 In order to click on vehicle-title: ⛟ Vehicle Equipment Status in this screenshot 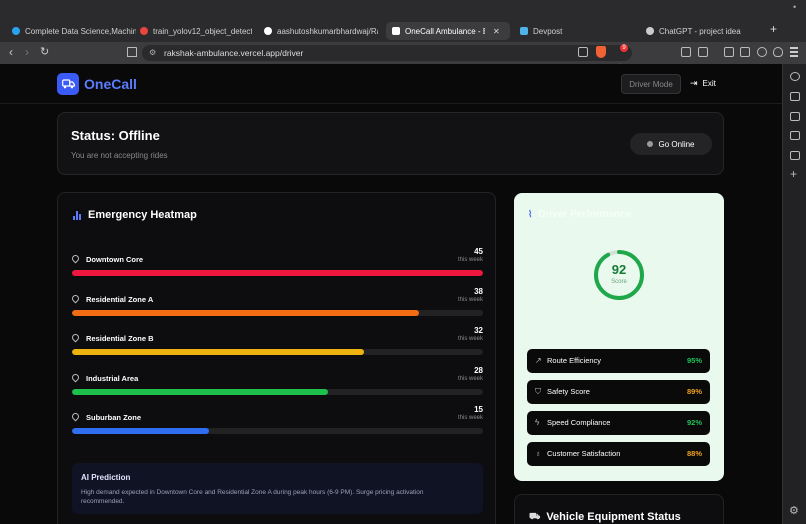, I will do `click(605, 517)`.